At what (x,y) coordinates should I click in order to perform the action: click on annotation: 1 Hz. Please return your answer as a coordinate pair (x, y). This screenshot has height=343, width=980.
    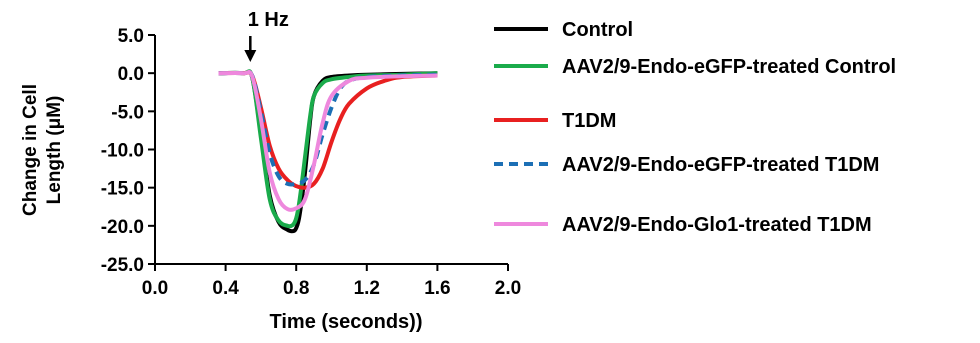
    Looking at the image, I should click on (266, 35).